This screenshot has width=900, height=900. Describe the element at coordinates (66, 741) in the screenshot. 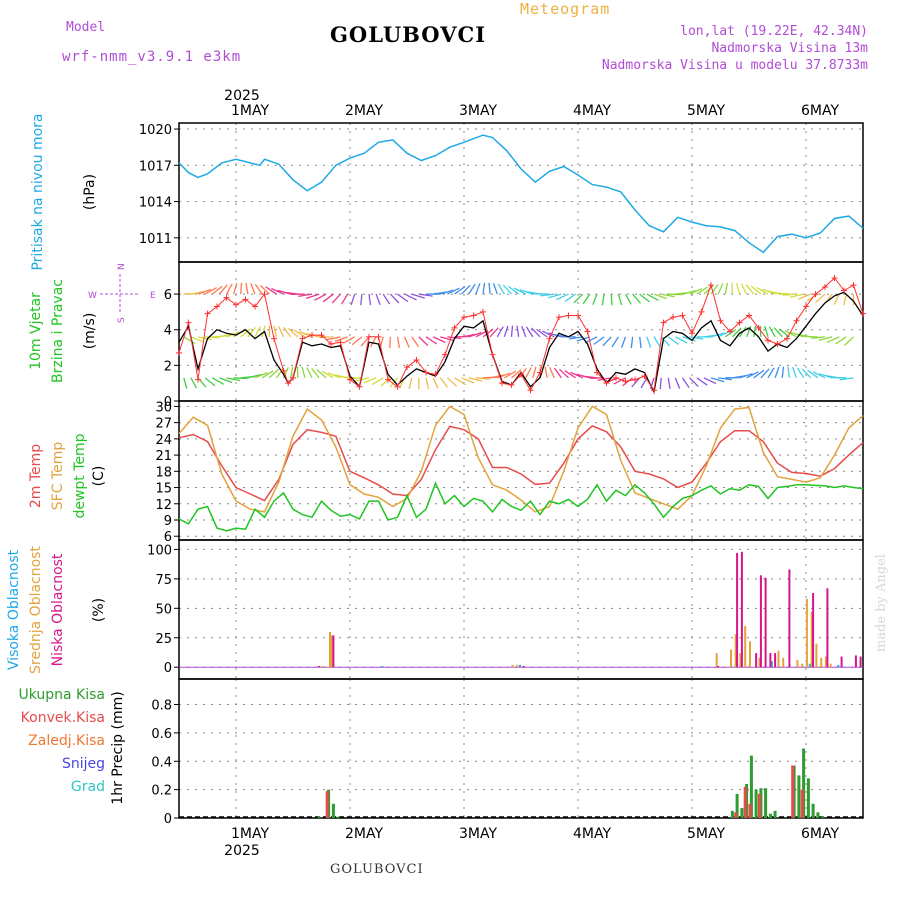

I see `frozen-rain-label: Zaledj.Kisa` at that location.